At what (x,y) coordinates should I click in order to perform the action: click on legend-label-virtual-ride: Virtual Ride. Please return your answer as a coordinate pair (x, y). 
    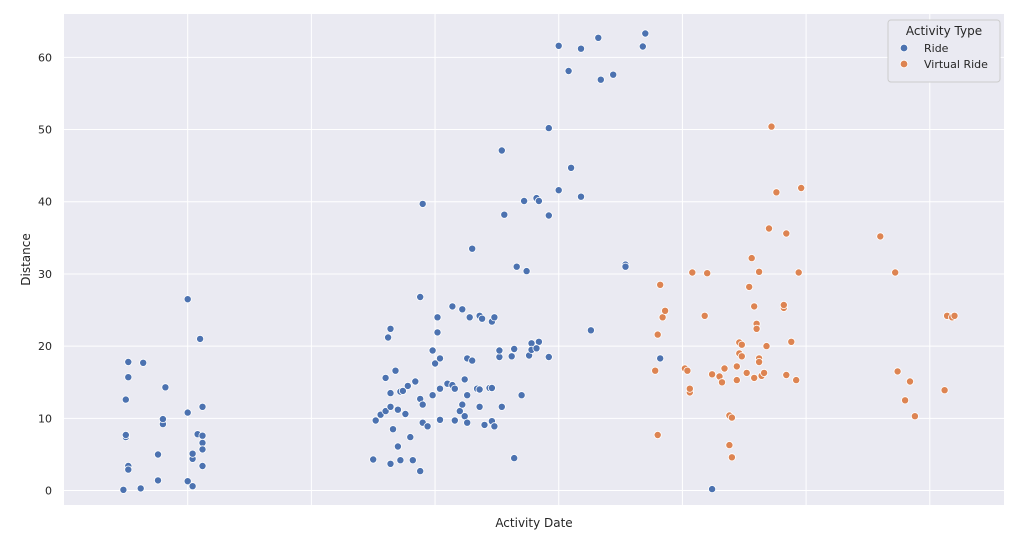
    Looking at the image, I should click on (956, 64).